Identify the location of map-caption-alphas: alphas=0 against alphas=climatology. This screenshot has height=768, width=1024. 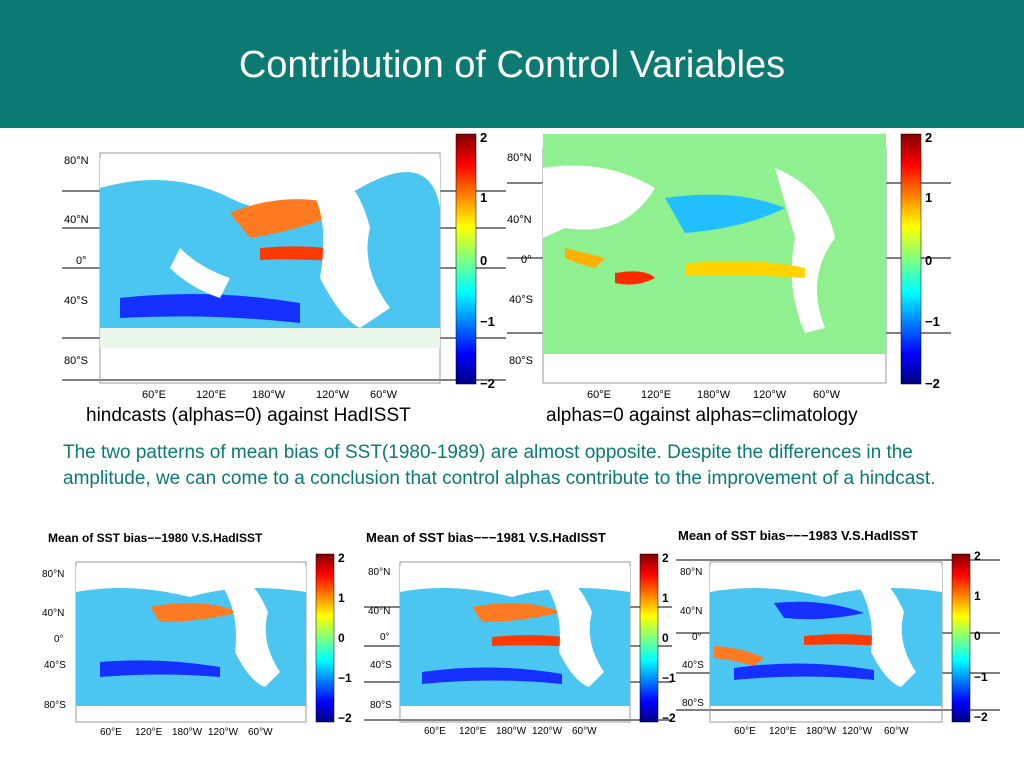
(702, 415).